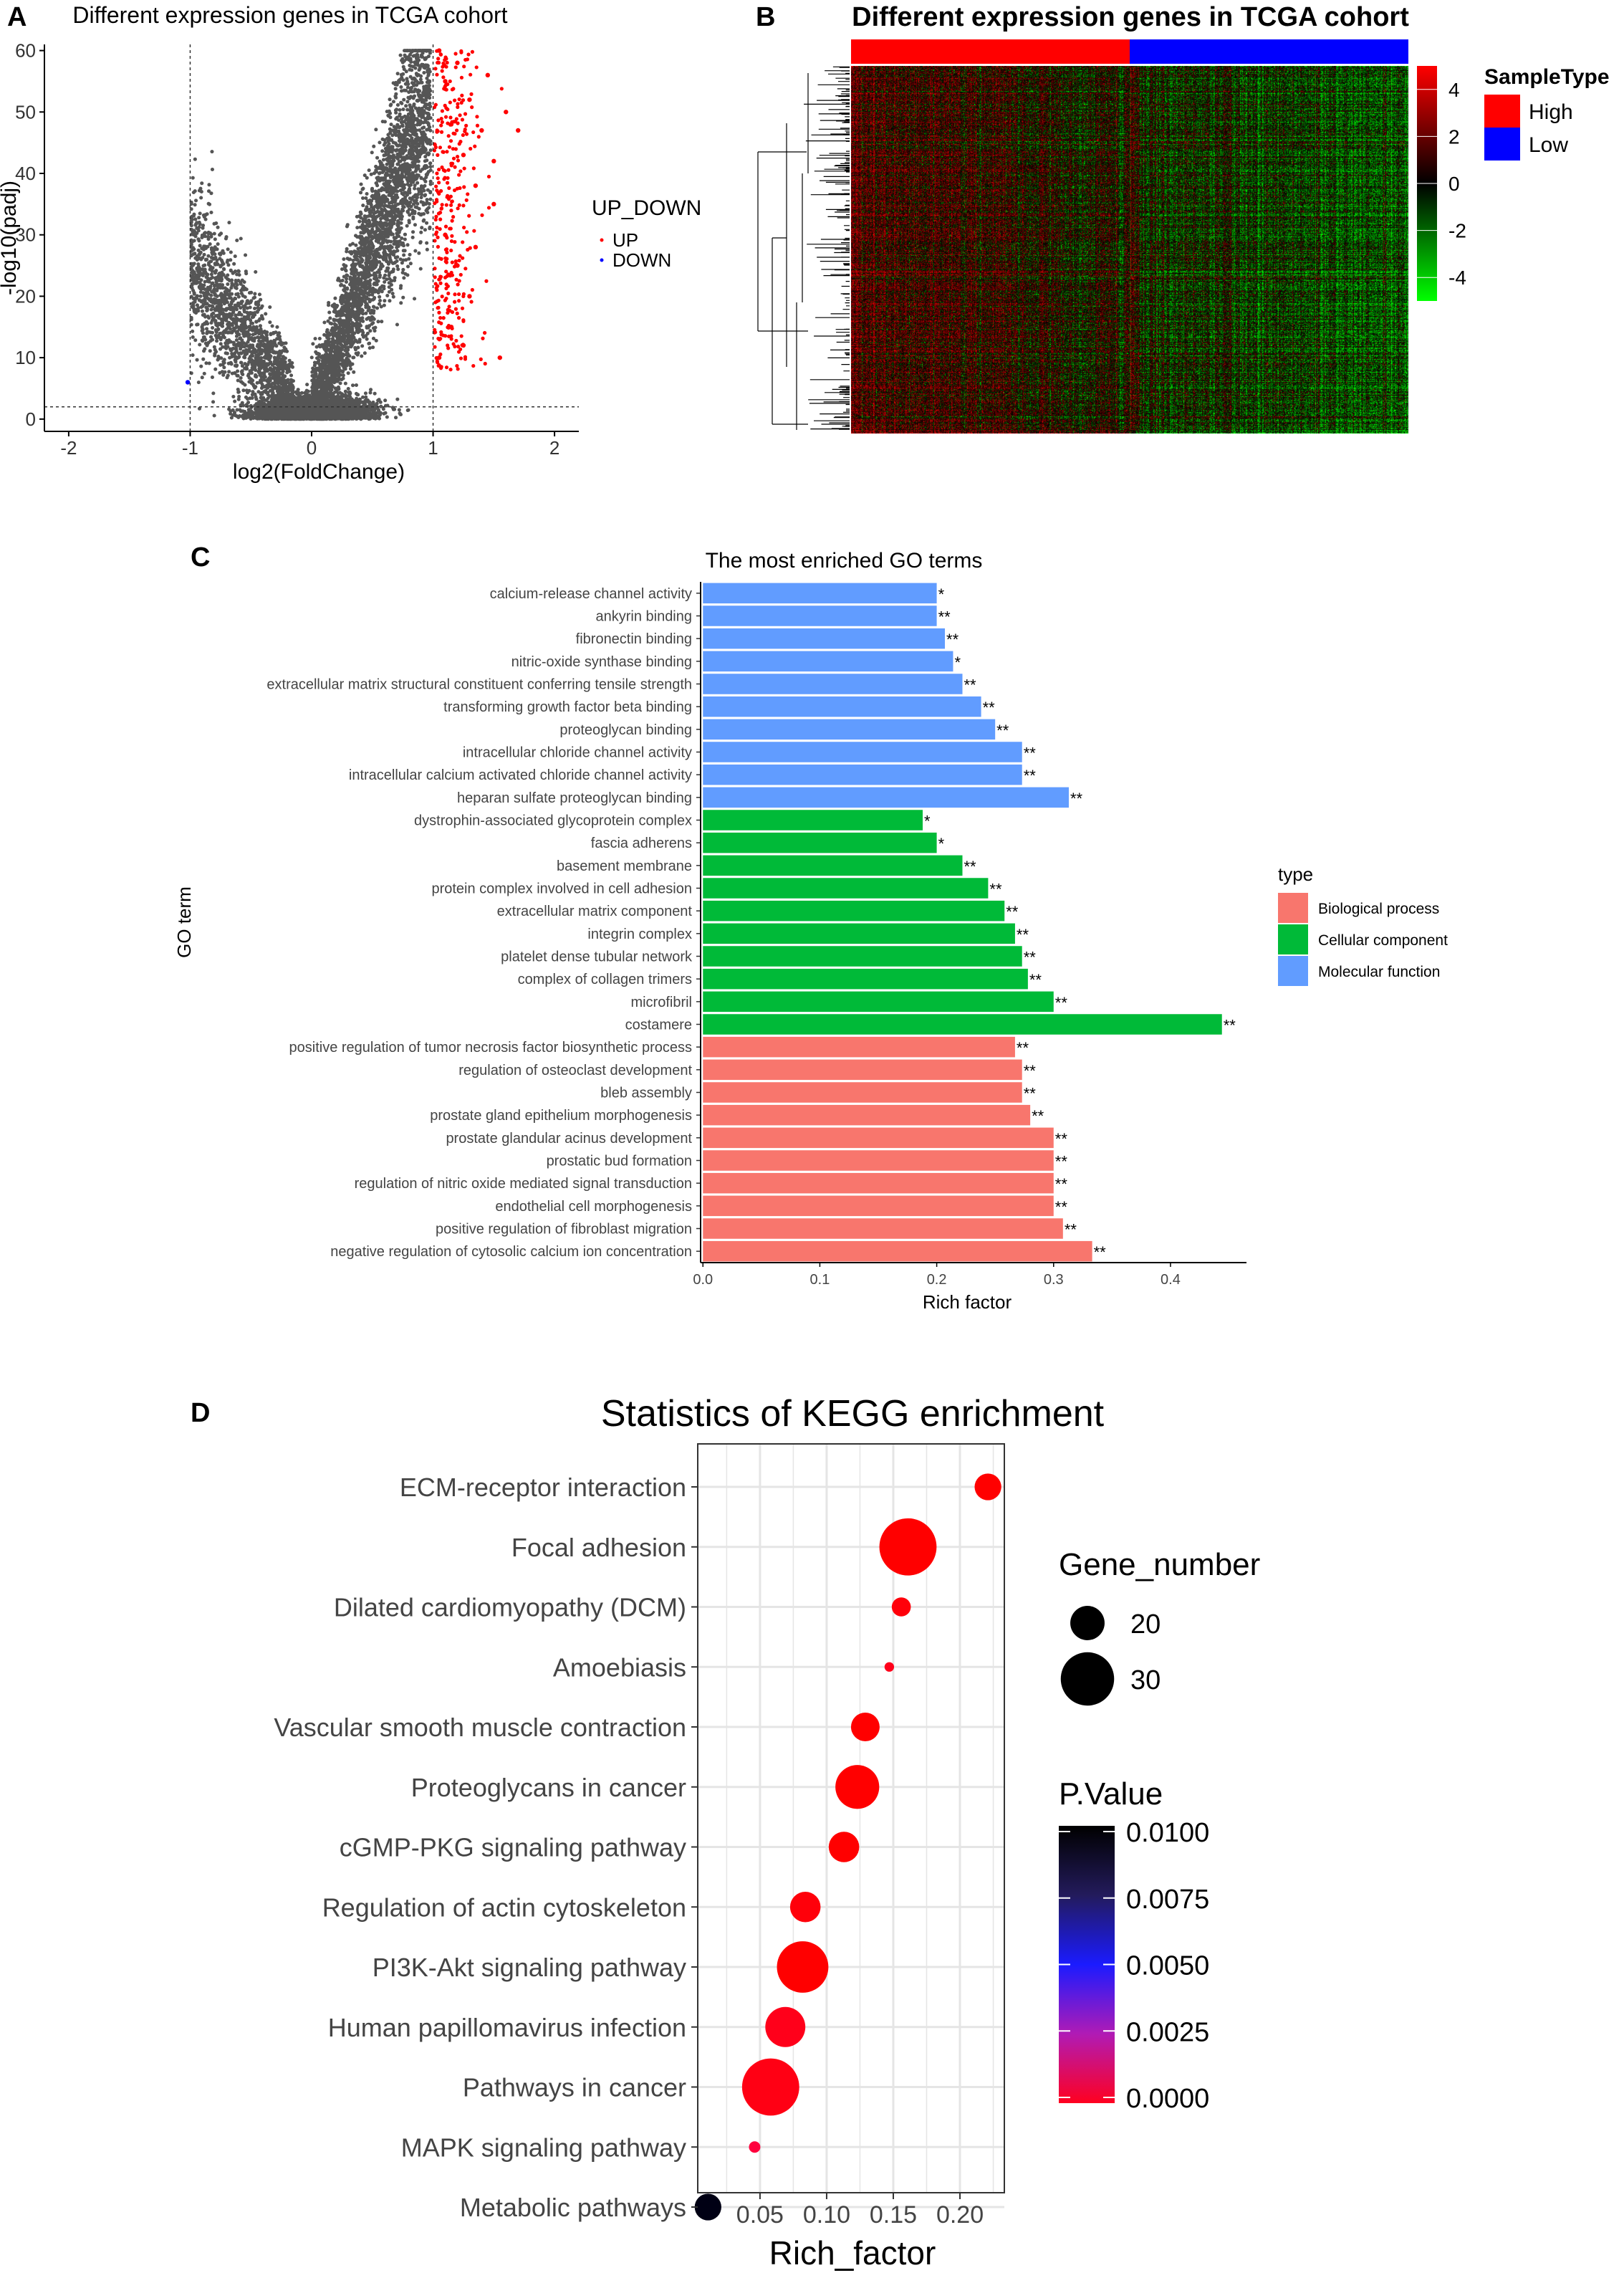 The height and width of the screenshot is (2283, 1624). Describe the element at coordinates (312, 448) in the screenshot. I see `volcano-x-tick-label: 0` at that location.